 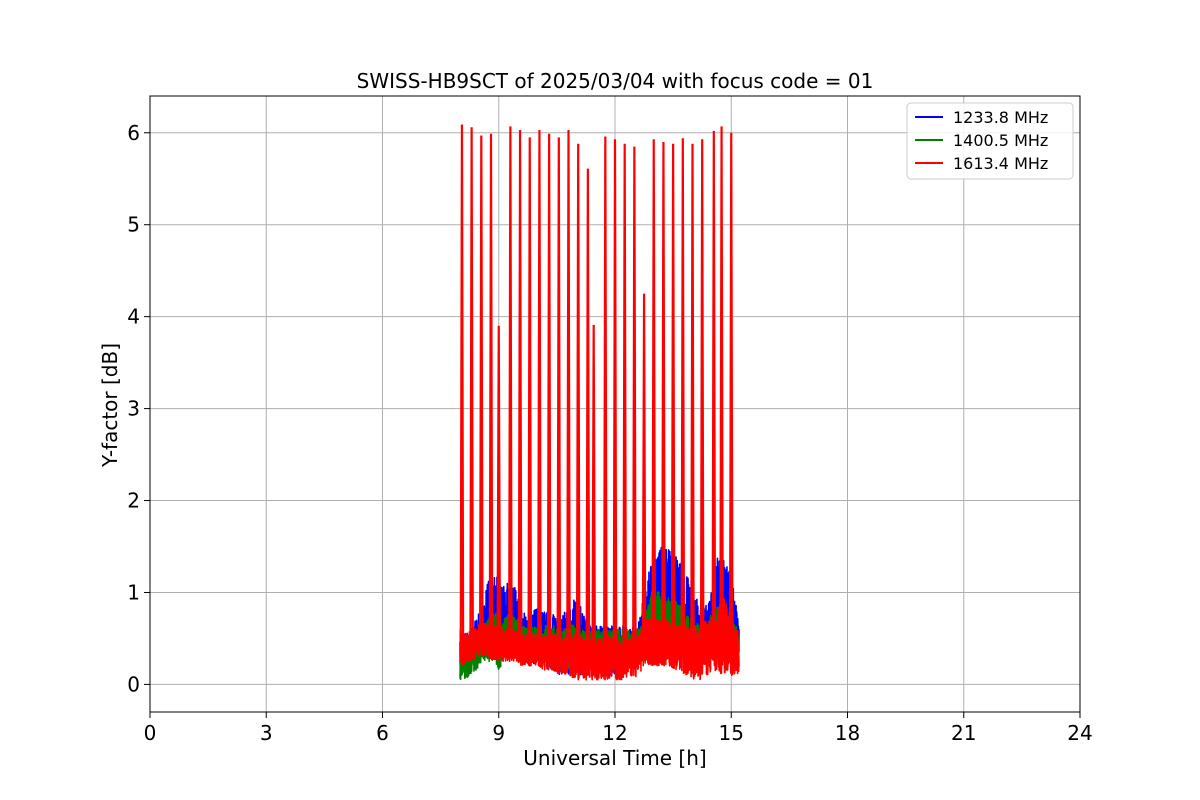 What do you see at coordinates (133, 409) in the screenshot?
I see `y-tick-label: 3` at bounding box center [133, 409].